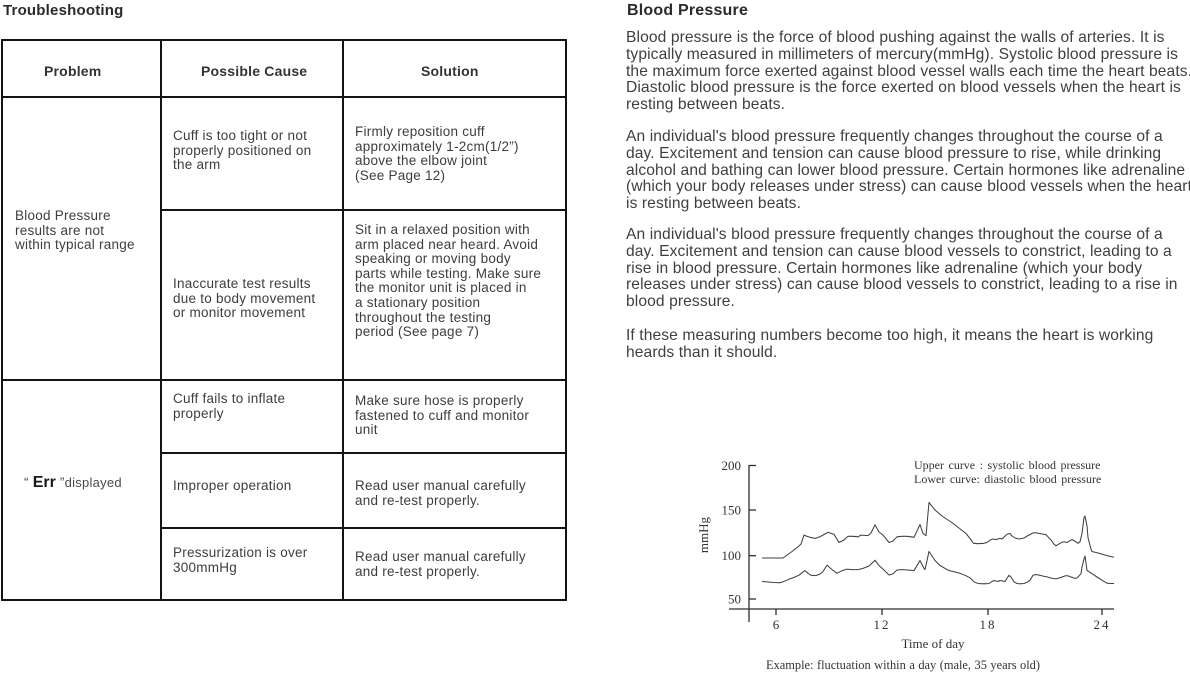 This screenshot has width=1190, height=679. What do you see at coordinates (732, 465) in the screenshot?
I see `svg-text: 200` at bounding box center [732, 465].